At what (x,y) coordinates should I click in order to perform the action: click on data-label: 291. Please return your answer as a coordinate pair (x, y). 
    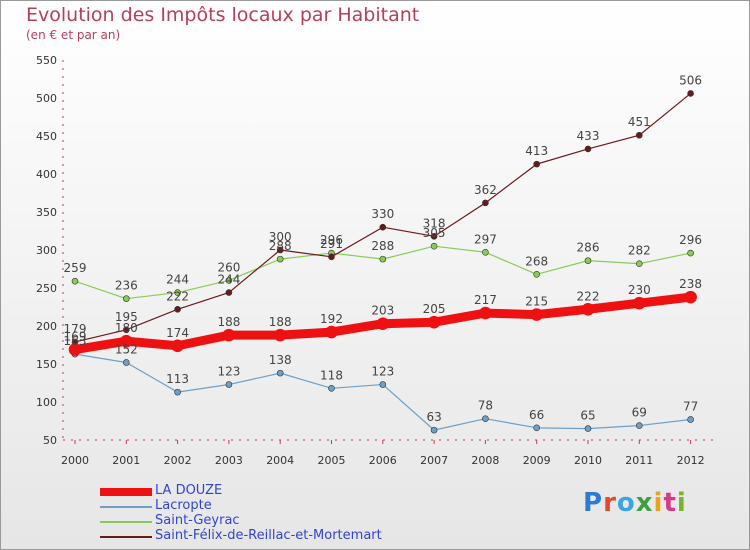
    Looking at the image, I should click on (331, 244).